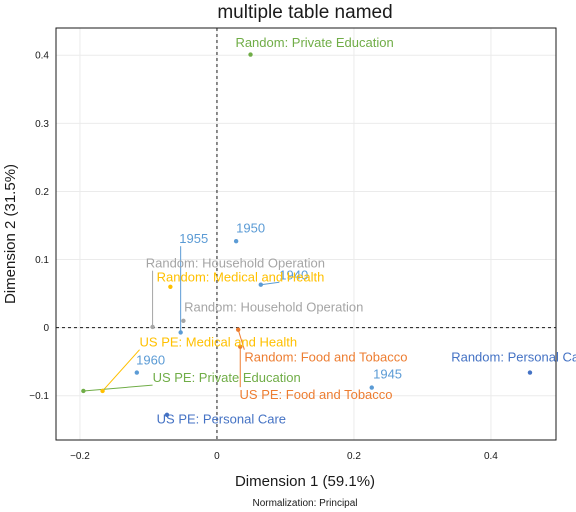 The image size is (576, 512). What do you see at coordinates (316, 394) in the screenshot?
I see `point-label: US PE: Food and Tobacco` at bounding box center [316, 394].